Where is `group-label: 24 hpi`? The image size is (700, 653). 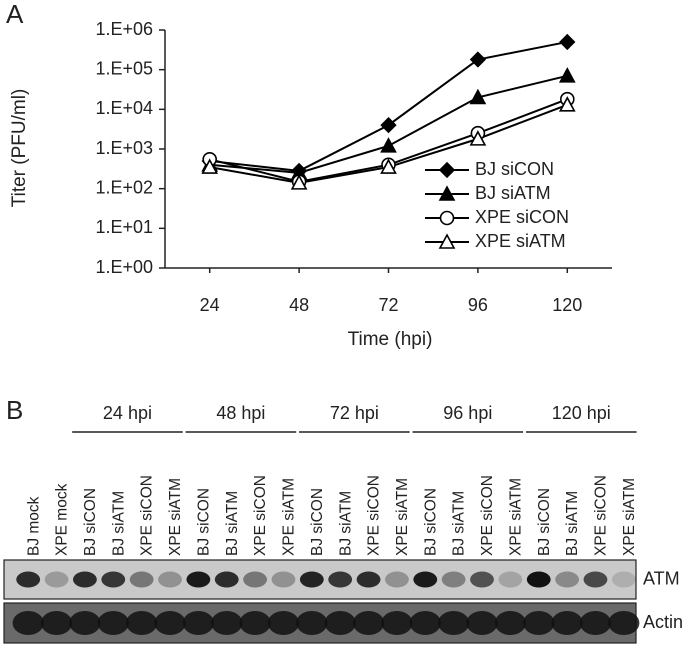 group-label: 24 hpi is located at coordinates (127, 413).